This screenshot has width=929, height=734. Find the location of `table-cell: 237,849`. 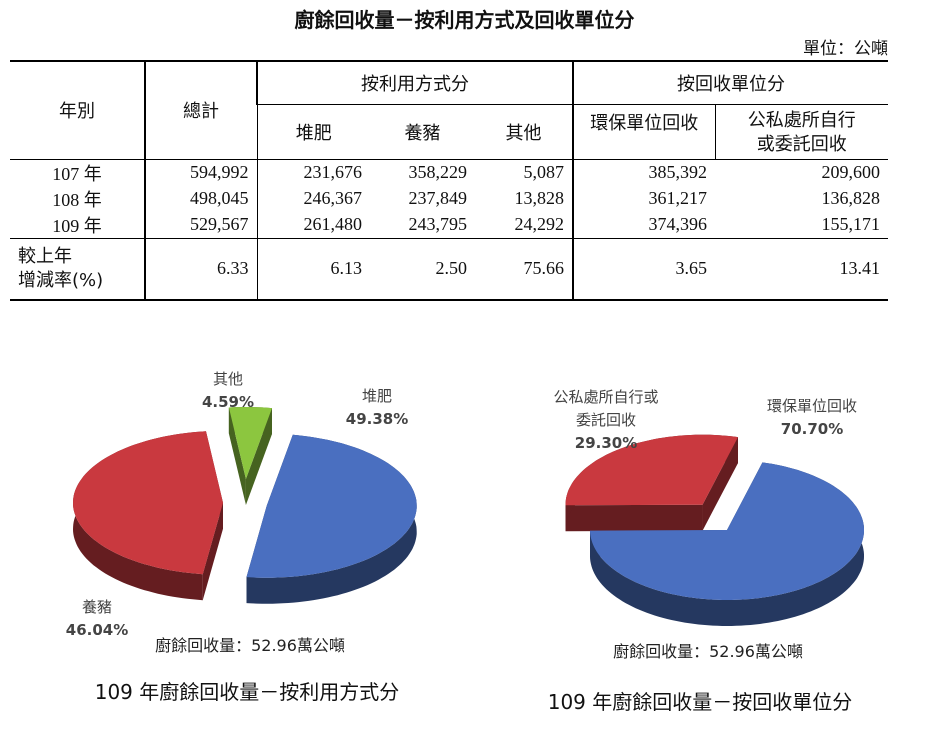

table-cell: 237,849 is located at coordinates (438, 198).